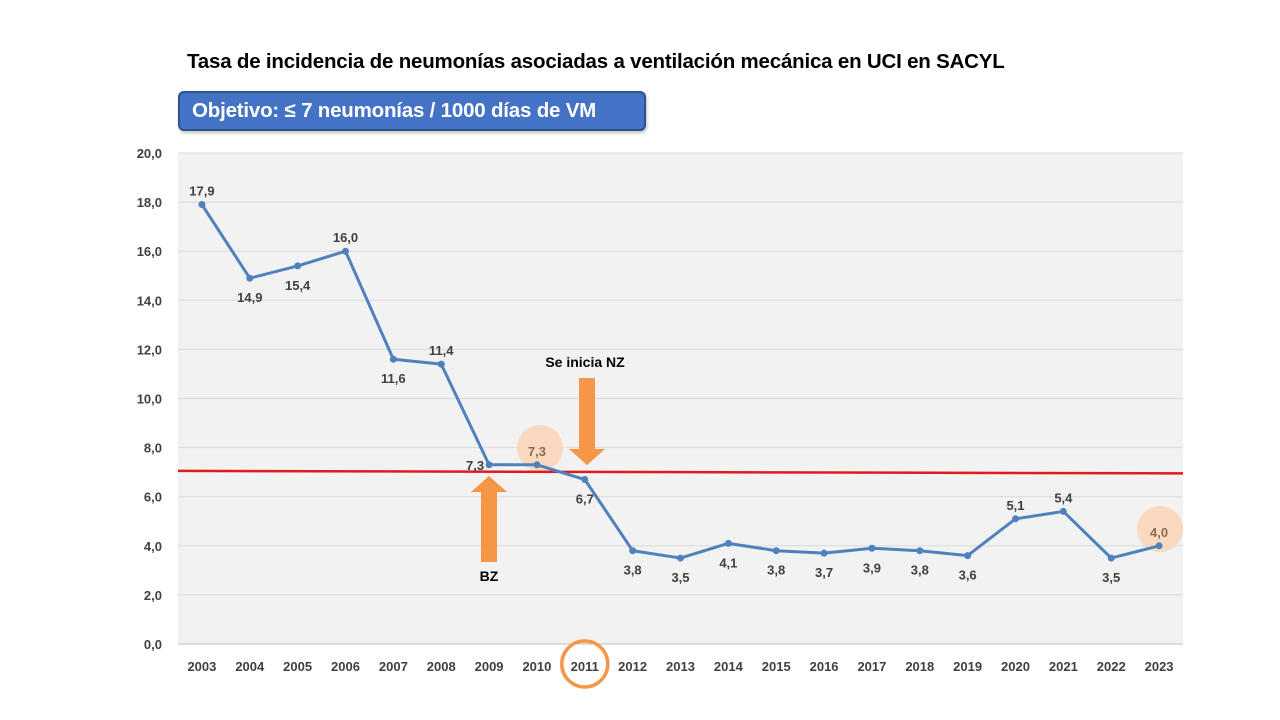 The width and height of the screenshot is (1280, 720). What do you see at coordinates (153, 448) in the screenshot?
I see `y-tick-label: 8,0` at bounding box center [153, 448].